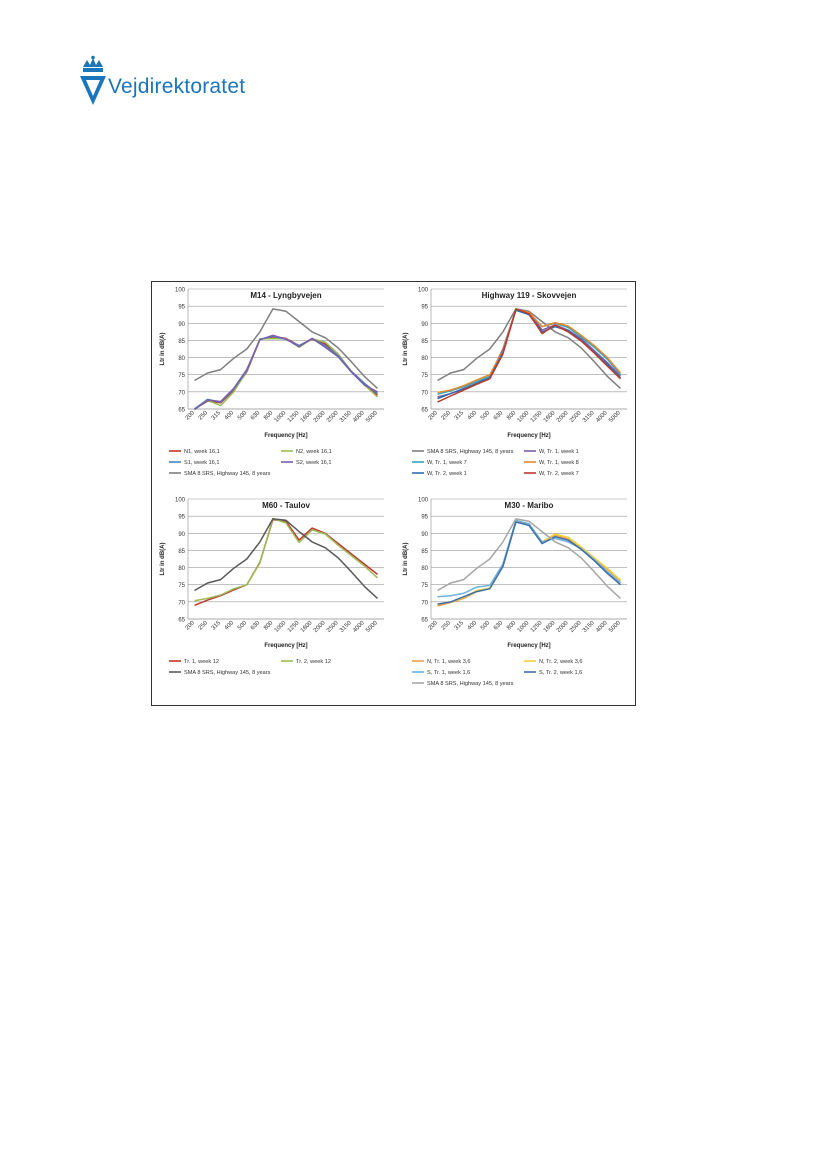  Describe the element at coordinates (559, 474) in the screenshot. I see `legend-label: W, Tr. 2, week 7` at that location.